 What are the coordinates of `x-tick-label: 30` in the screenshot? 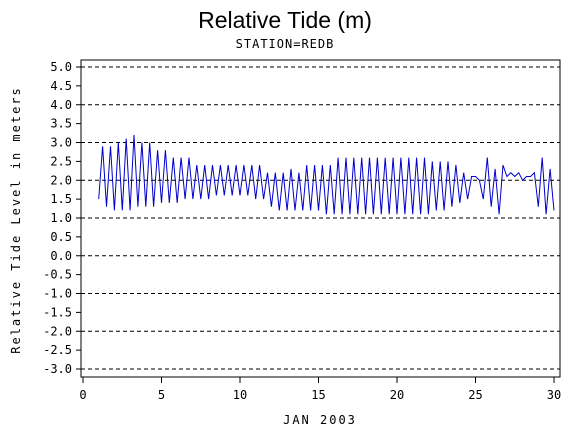 It's located at (554, 395).